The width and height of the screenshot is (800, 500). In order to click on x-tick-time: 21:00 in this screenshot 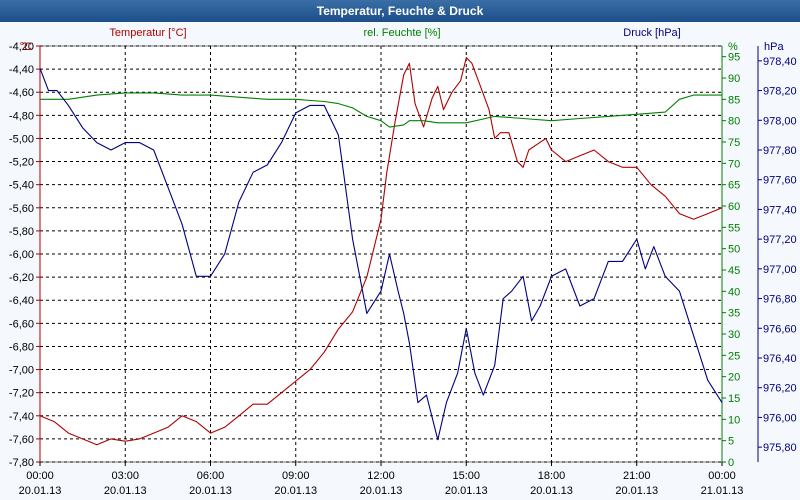, I will do `click(637, 476)`.